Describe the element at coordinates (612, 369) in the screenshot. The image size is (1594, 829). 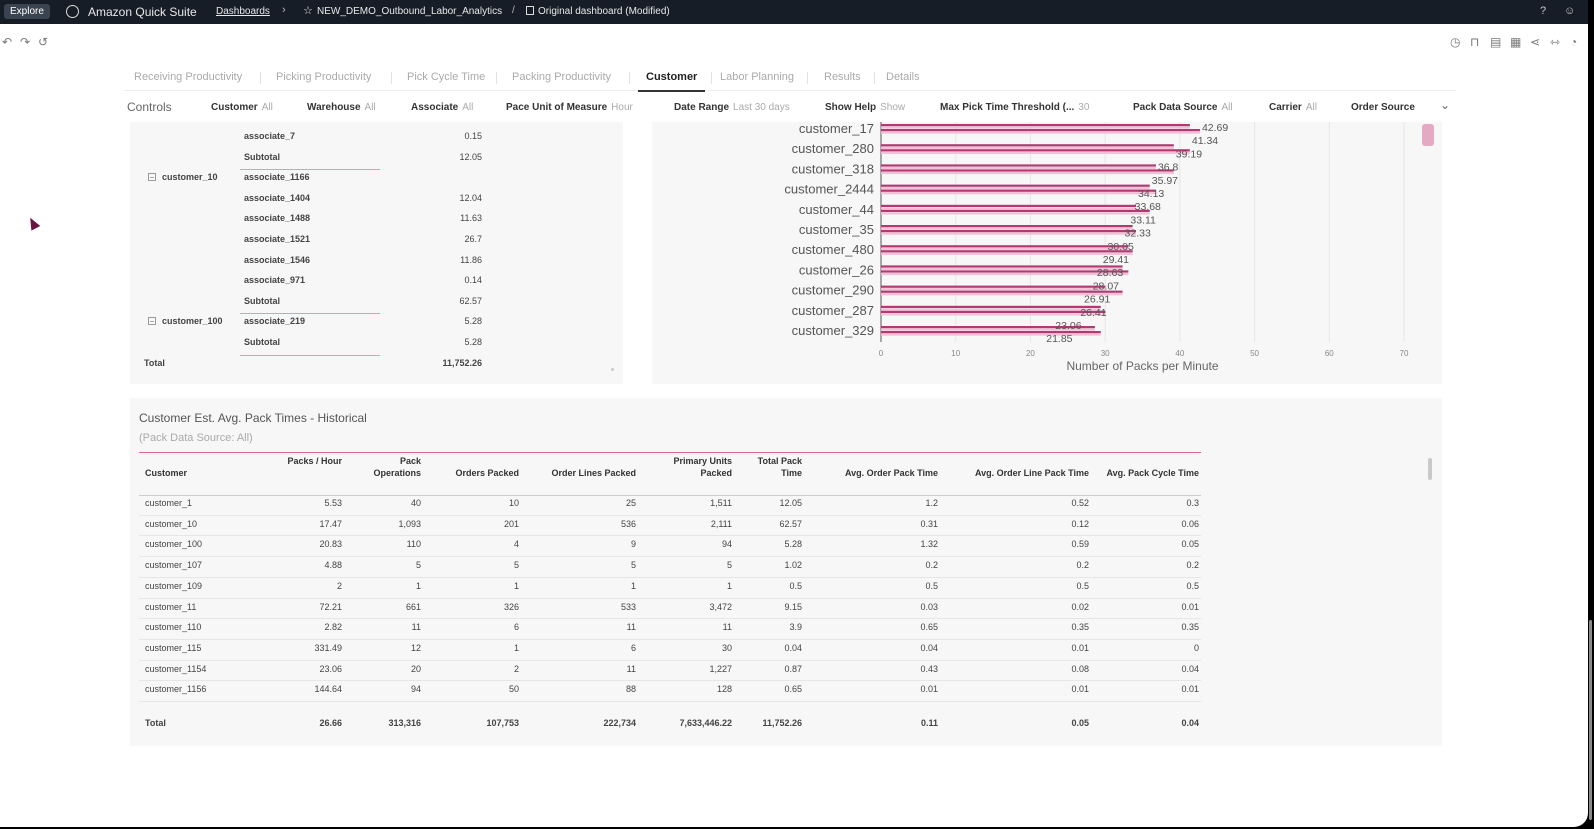
I see `pivot-scrollbar` at that location.